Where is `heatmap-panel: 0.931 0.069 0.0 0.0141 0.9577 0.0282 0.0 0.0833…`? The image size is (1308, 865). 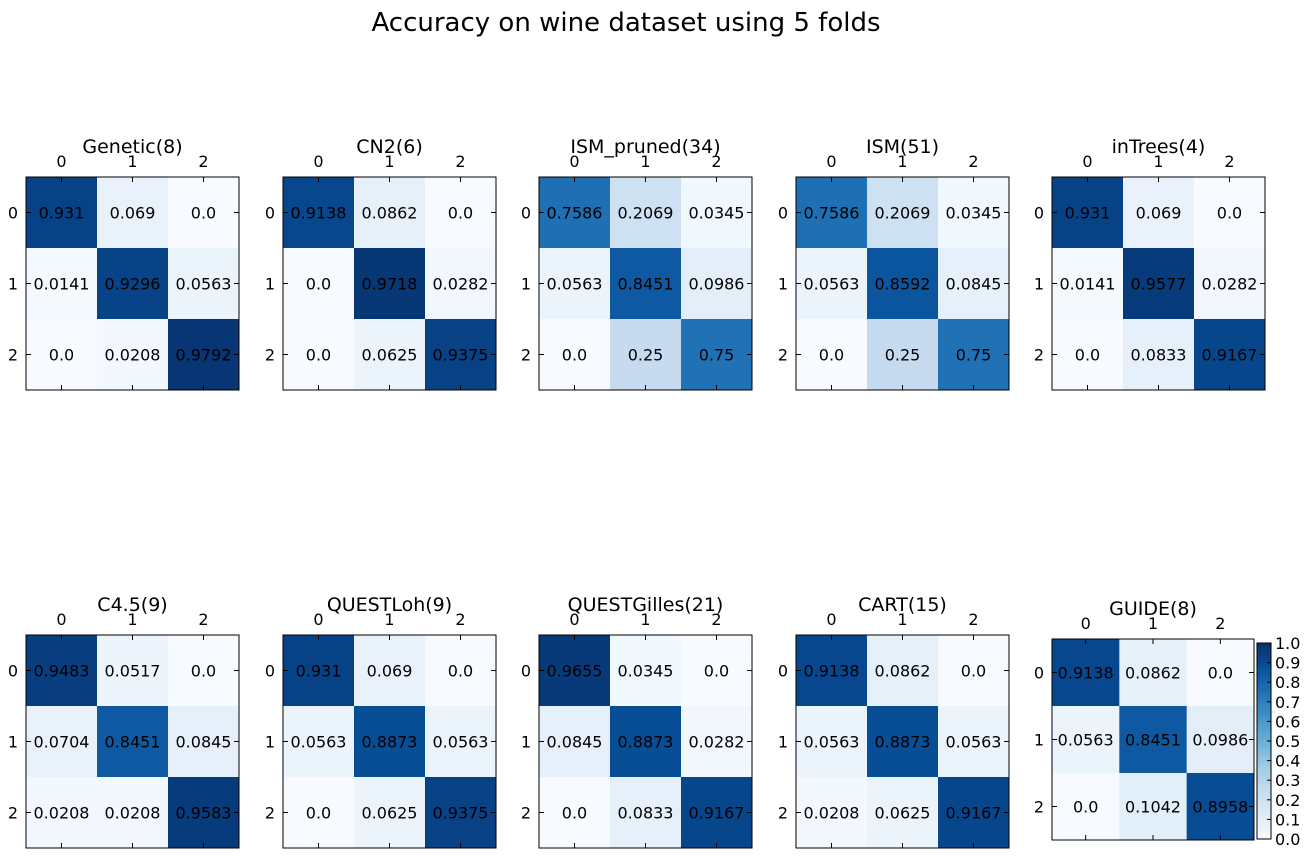 heatmap-panel: 0.931 0.069 0.0 0.0141 0.9577 0.0282 0.0 0.0833… is located at coordinates (1150, 263).